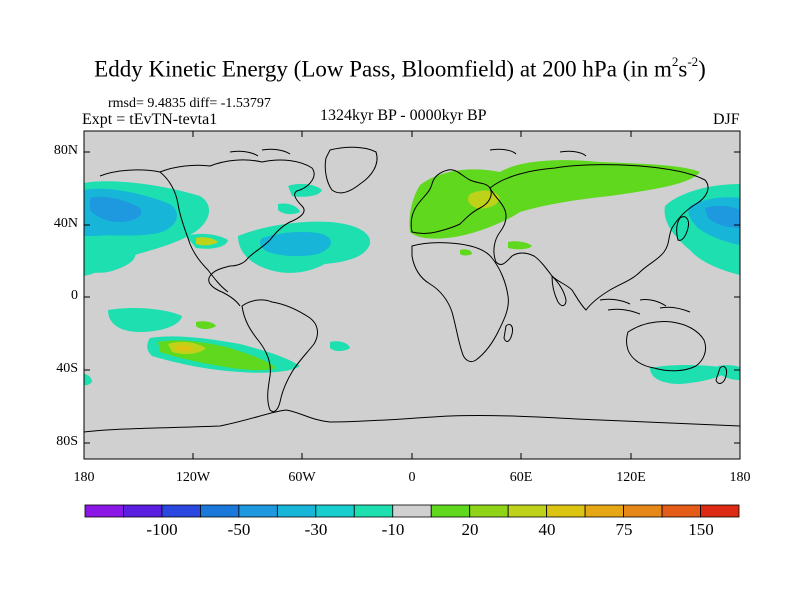 The image size is (800, 600). I want to click on contour-teal-nwatlantic, so click(305, 190).